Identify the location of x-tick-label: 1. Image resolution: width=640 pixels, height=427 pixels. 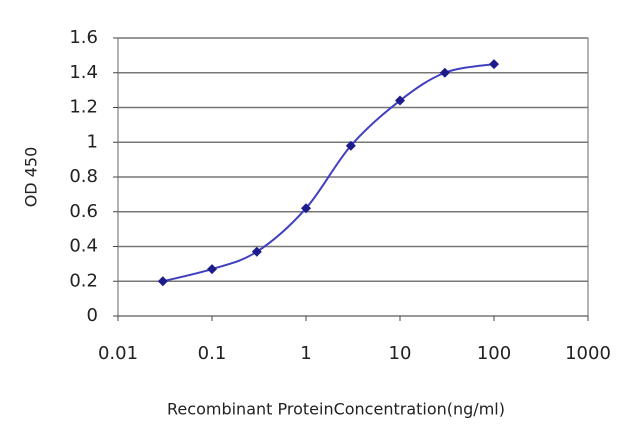
(305, 353).